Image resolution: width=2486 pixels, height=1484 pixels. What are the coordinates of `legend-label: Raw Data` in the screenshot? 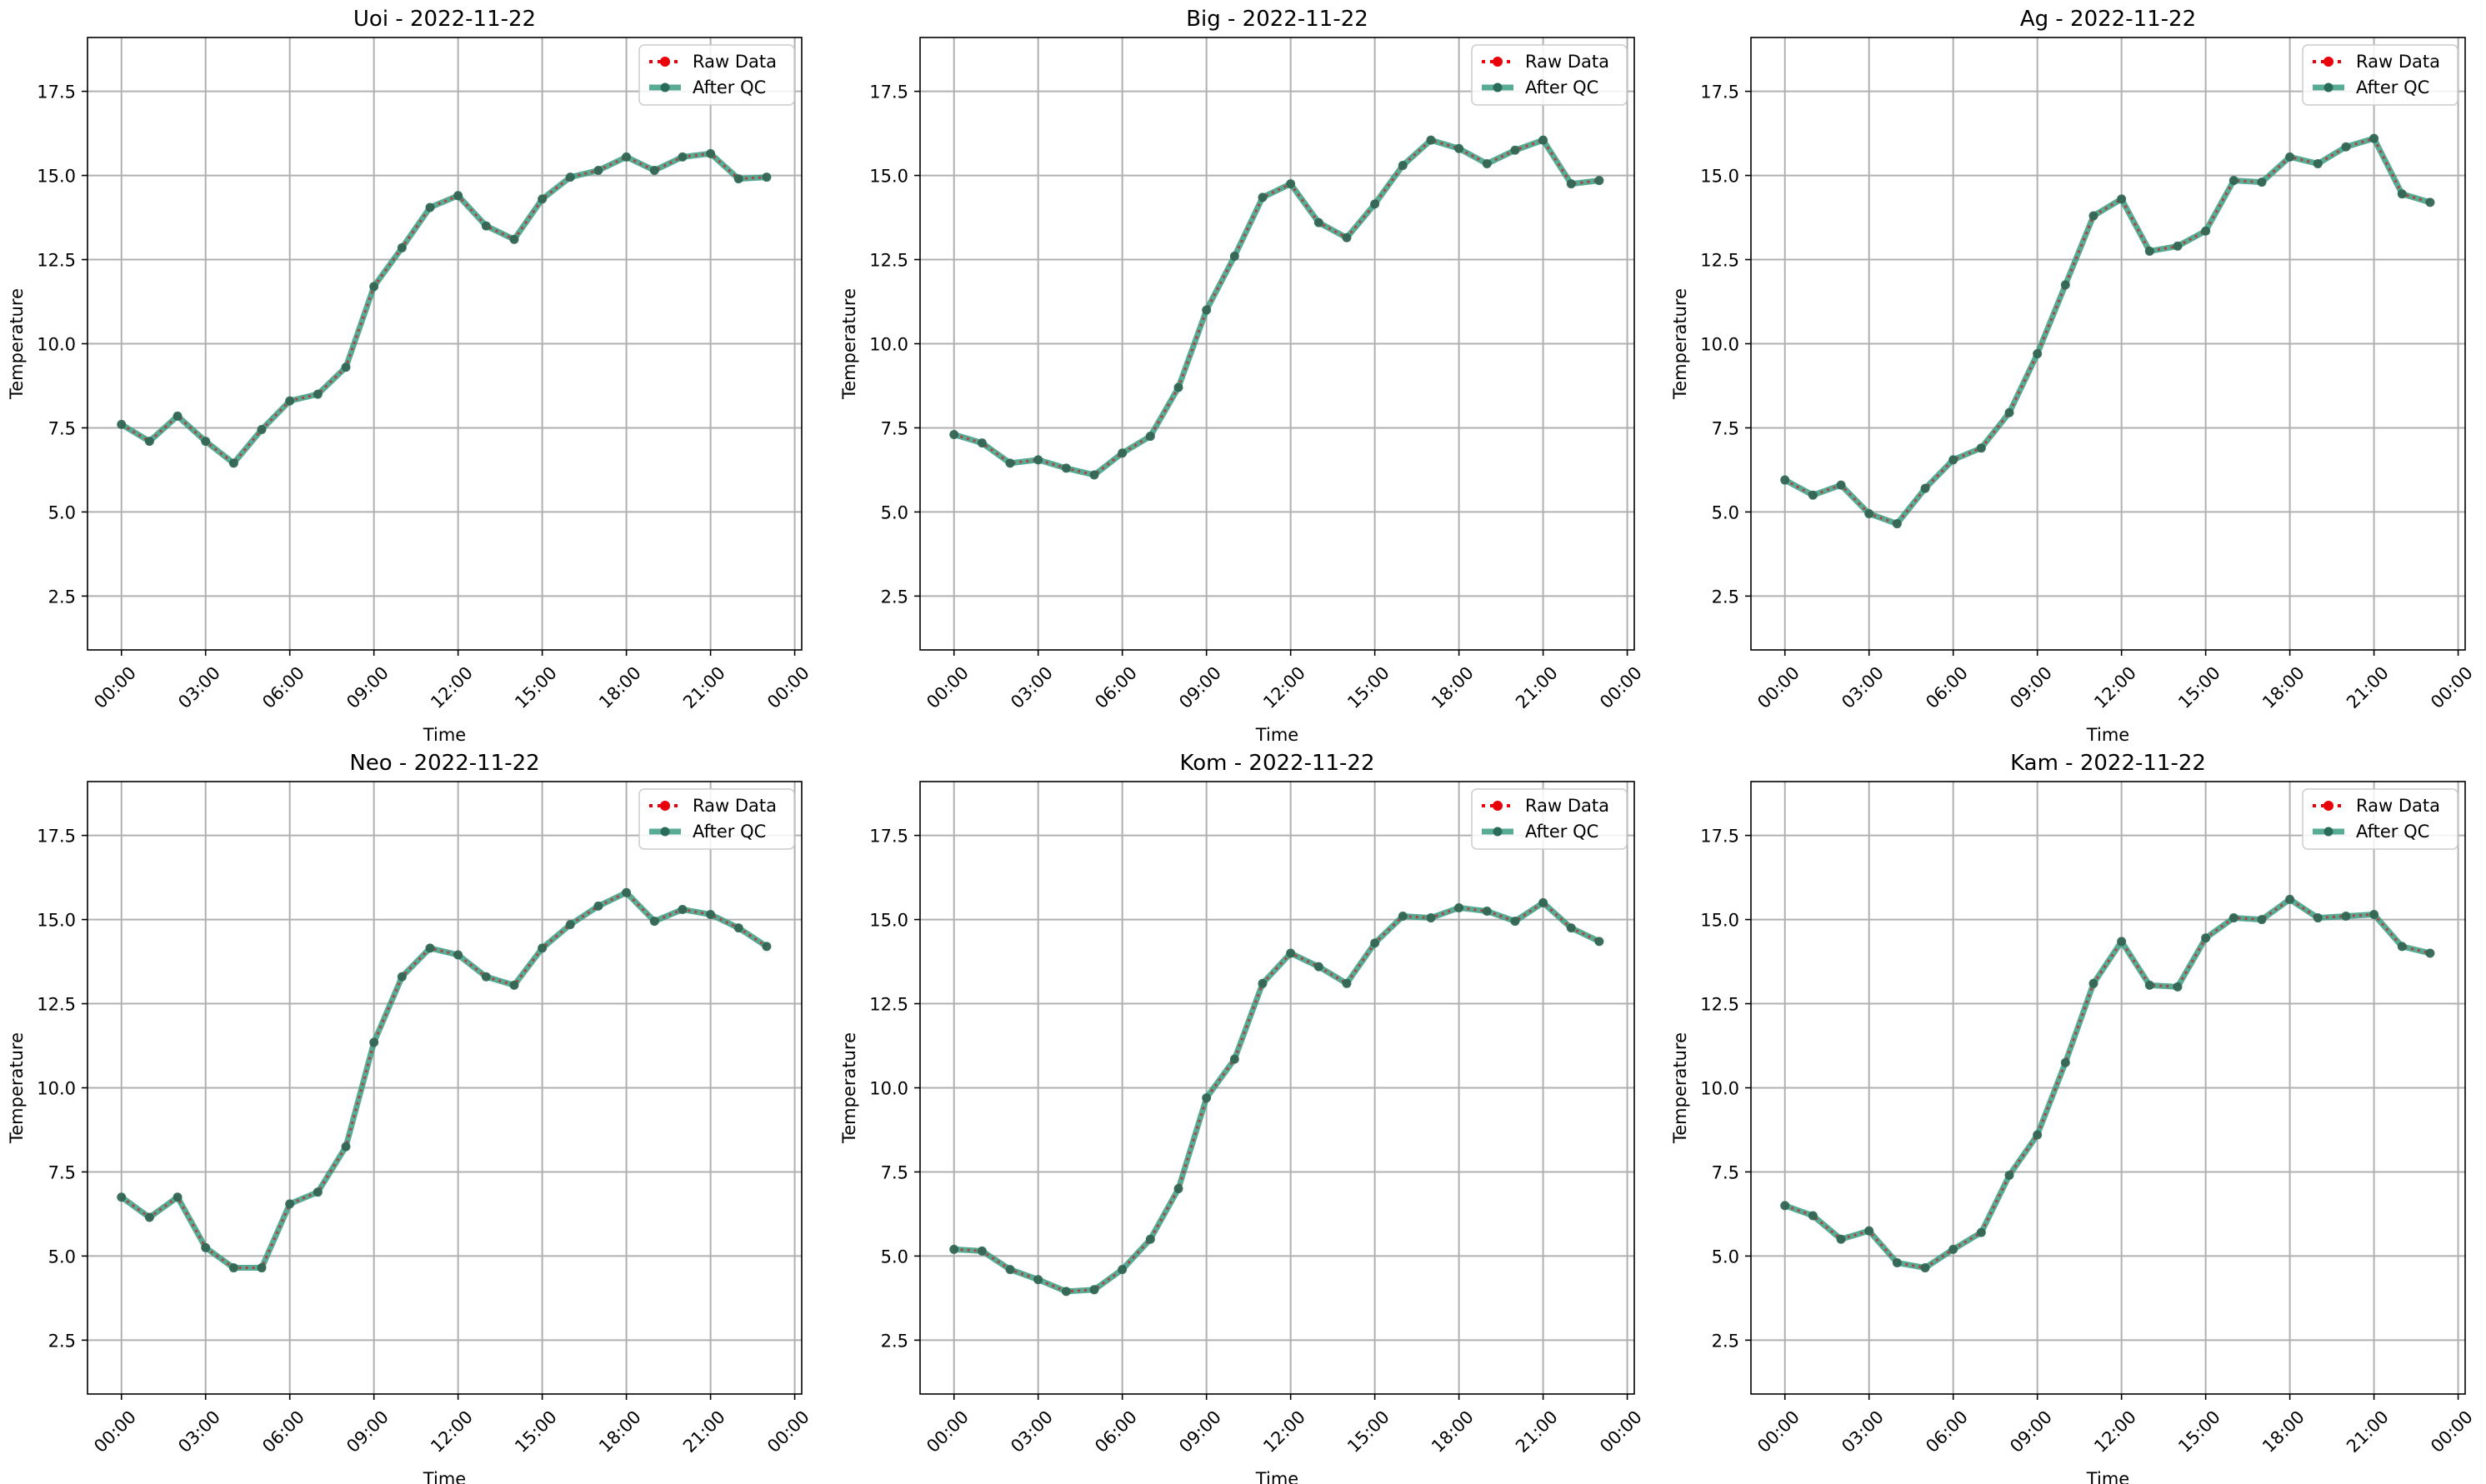 It's located at (1567, 62).